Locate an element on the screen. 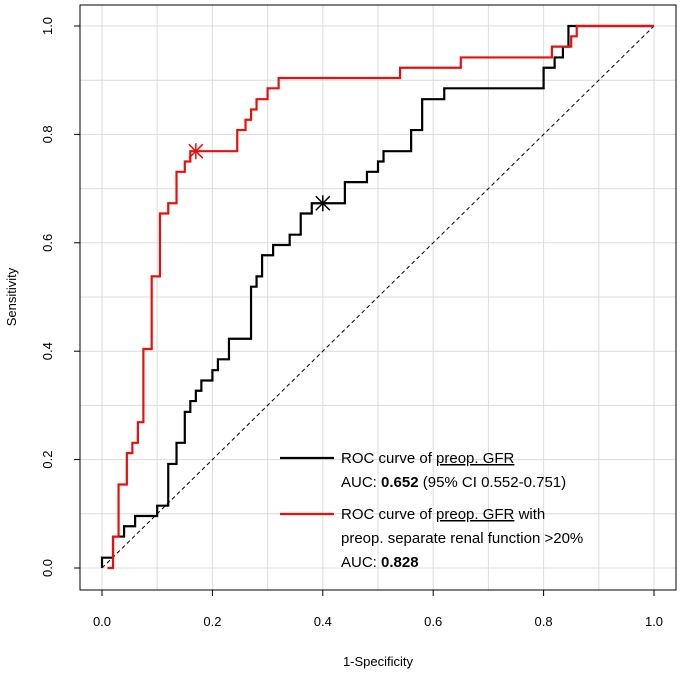  y-tick-label: 0.2 is located at coordinates (47, 460).